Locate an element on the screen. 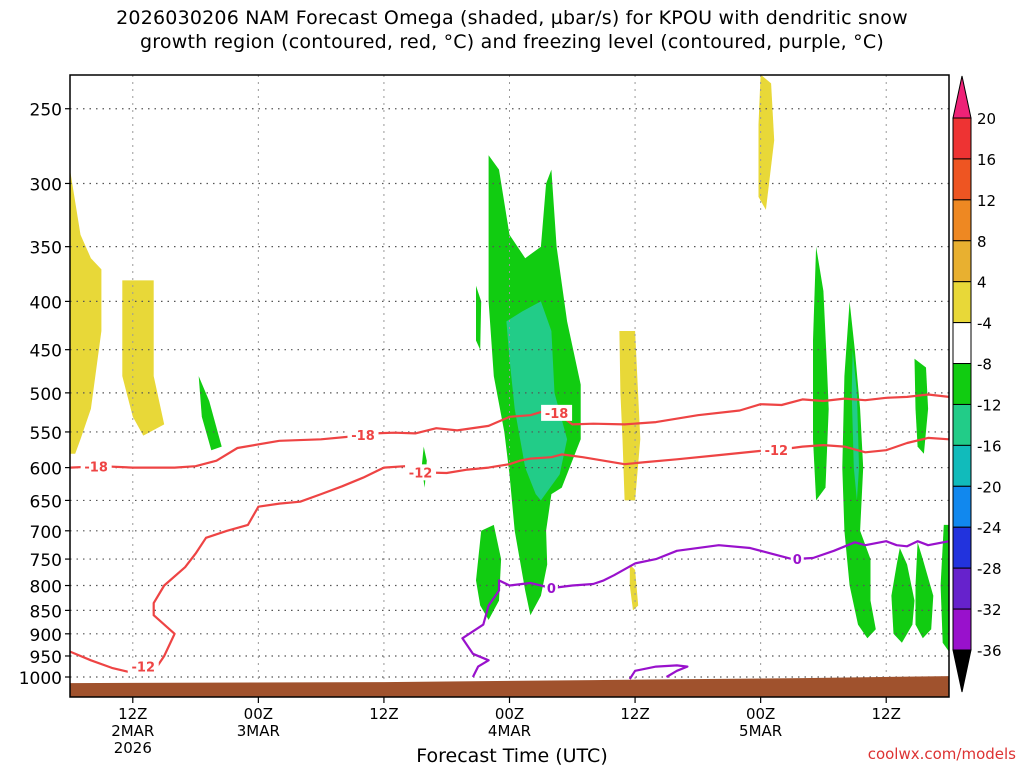 Image resolution: width=1024 pixels, height=768 pixels. y-tick-label: 350 is located at coordinates (46, 249).